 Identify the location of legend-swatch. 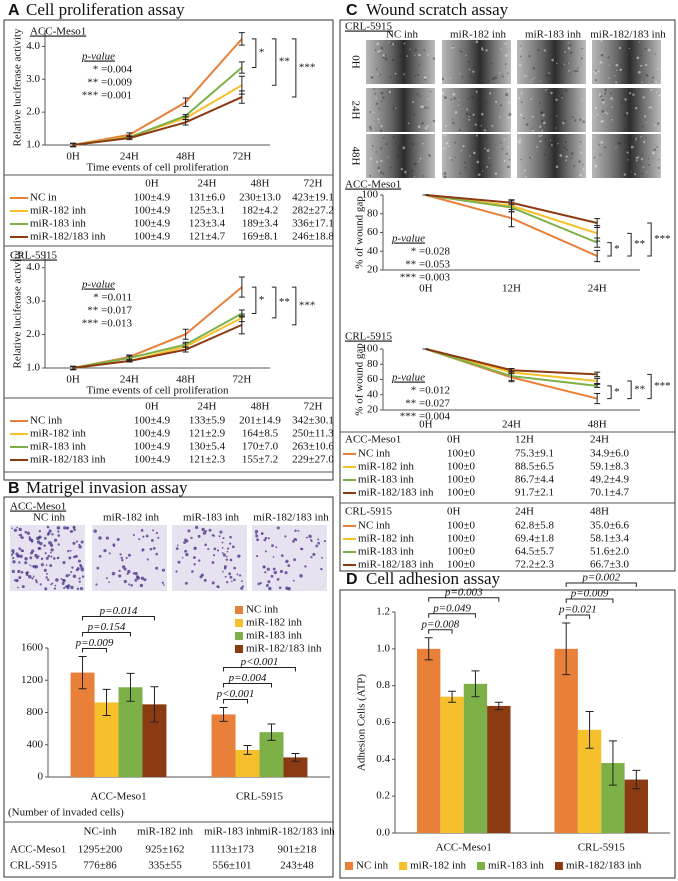
(239, 636).